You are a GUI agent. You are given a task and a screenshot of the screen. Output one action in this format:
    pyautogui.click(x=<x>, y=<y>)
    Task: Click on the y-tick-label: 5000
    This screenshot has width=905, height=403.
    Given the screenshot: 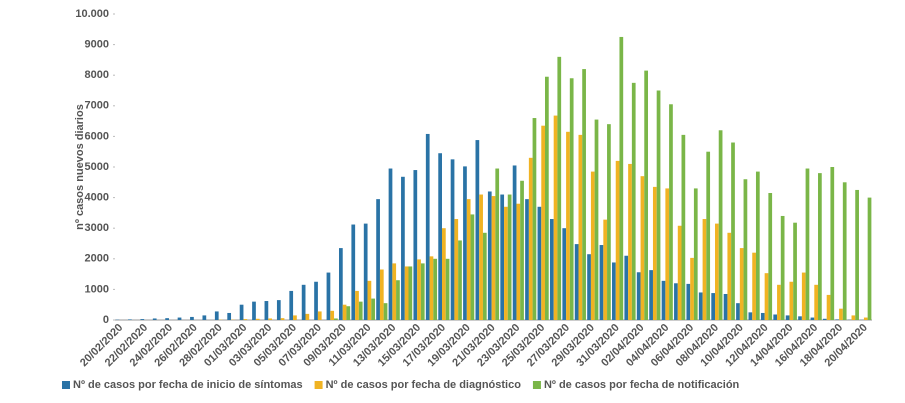 What is the action you would take?
    pyautogui.click(x=97, y=167)
    